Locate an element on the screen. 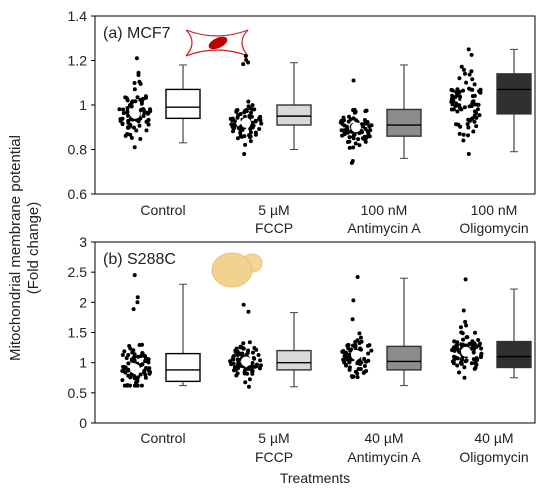 The height and width of the screenshot is (491, 550). y-tick-label: 1.5 is located at coordinates (78, 333).